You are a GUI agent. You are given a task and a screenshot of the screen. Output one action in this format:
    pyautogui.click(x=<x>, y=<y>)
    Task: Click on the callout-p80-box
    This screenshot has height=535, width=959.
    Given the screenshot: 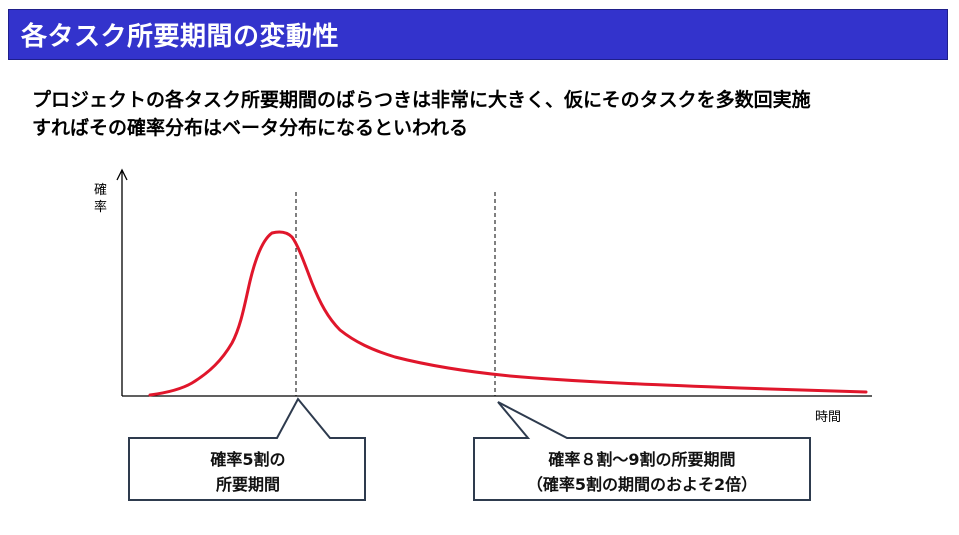 What is the action you would take?
    pyautogui.click(x=642, y=451)
    